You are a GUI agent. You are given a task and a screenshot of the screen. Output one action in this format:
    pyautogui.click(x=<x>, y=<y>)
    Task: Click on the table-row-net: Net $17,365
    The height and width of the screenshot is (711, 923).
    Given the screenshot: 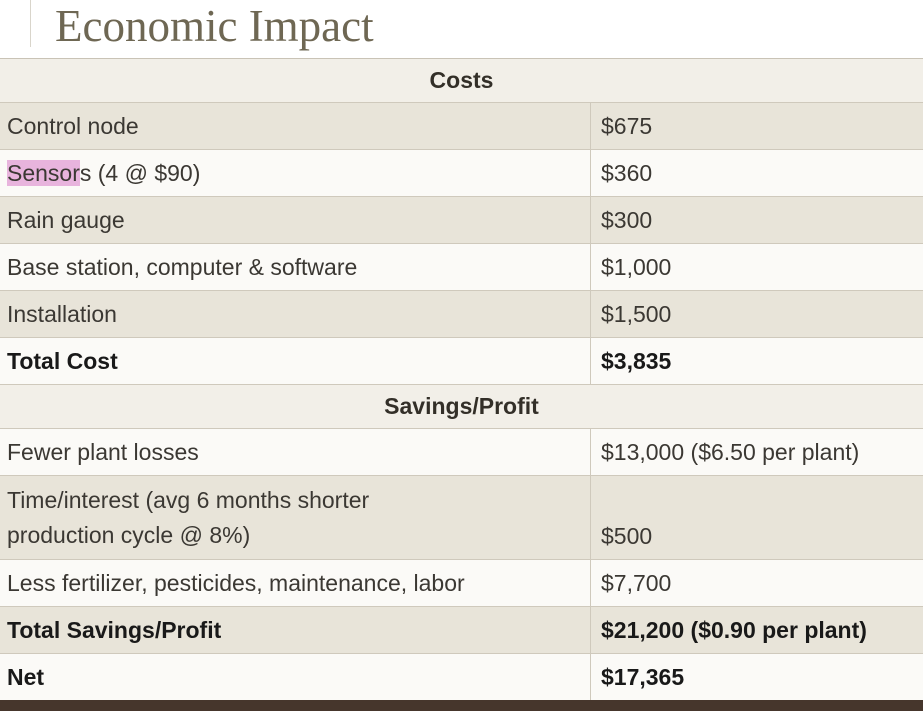 What is the action you would take?
    pyautogui.click(x=461, y=677)
    